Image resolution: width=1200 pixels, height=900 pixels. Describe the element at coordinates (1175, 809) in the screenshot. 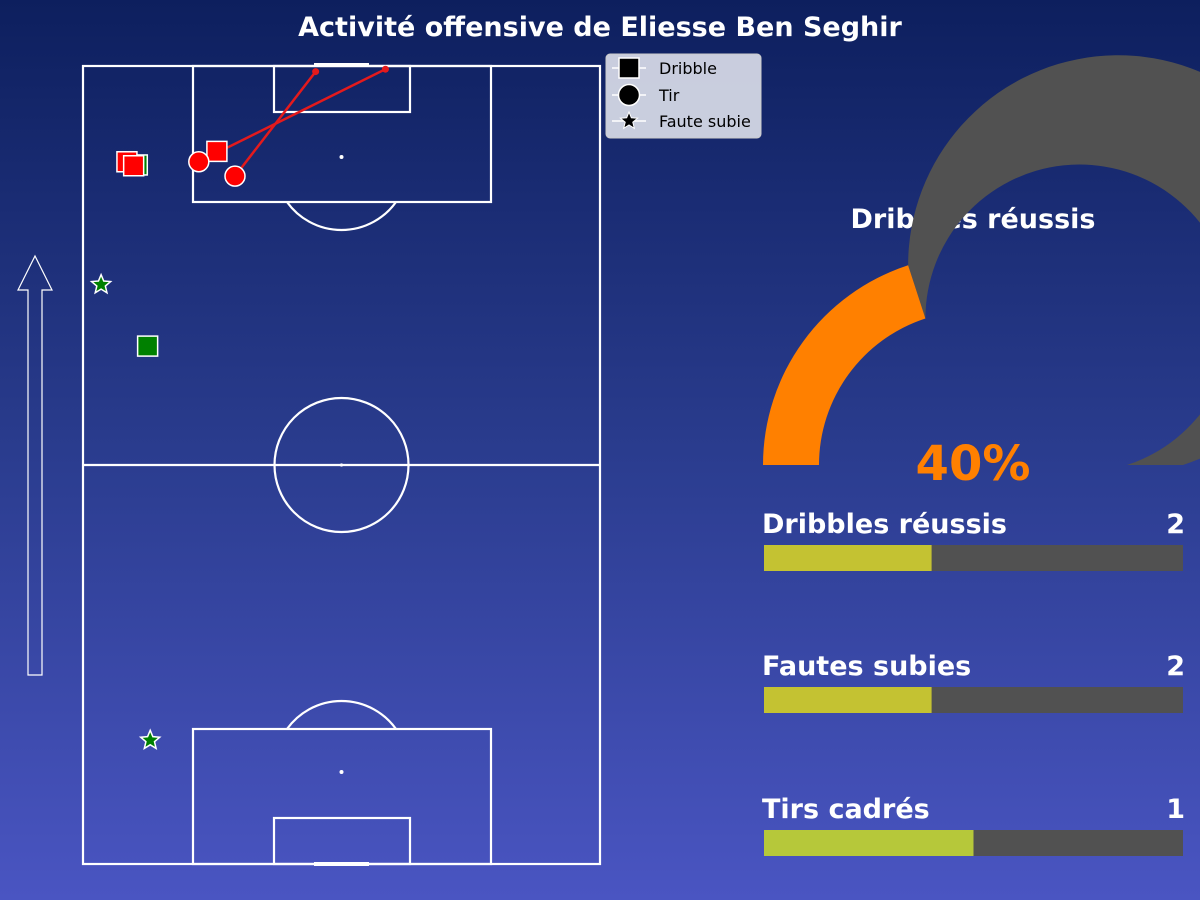

I see `stat-value: 1` at that location.